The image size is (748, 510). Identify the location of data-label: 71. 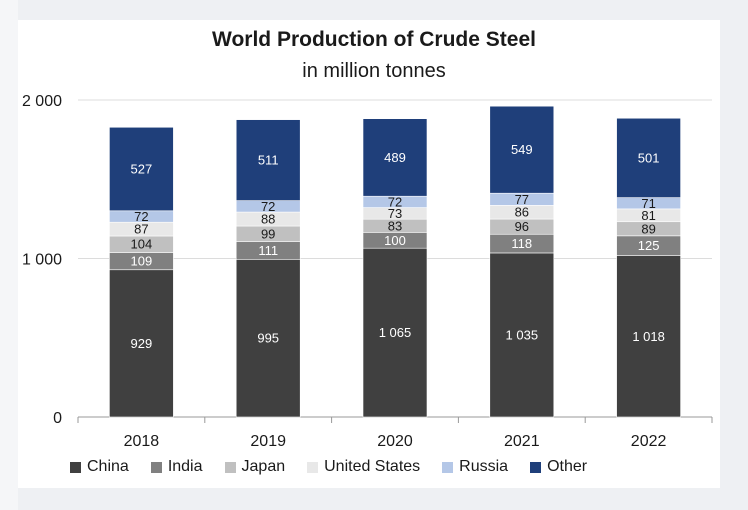
(648, 203).